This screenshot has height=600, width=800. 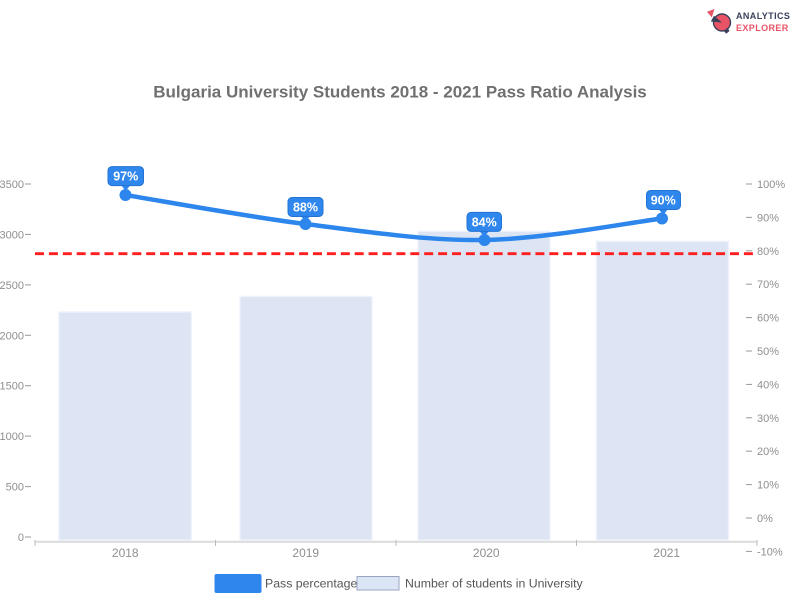 I want to click on svg-text: 2019, so click(x=305, y=553).